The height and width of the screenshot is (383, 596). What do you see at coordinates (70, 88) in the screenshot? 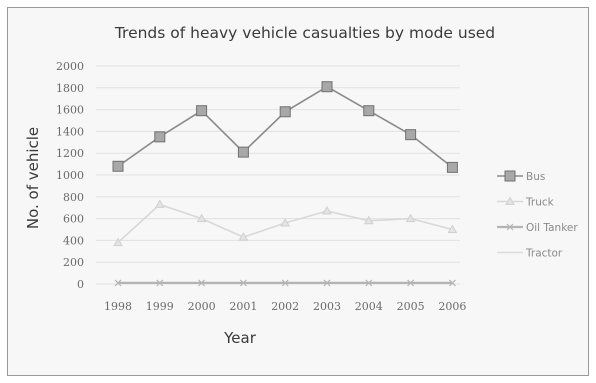
I see `y-tick-label: 1800` at bounding box center [70, 88].